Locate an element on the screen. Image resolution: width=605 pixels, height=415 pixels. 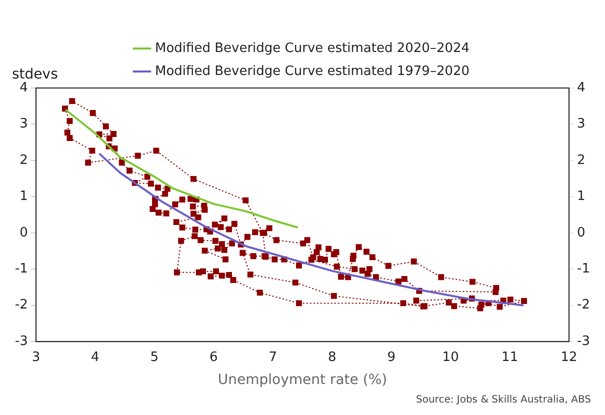
y-tick-label: 1 is located at coordinates (24, 196).